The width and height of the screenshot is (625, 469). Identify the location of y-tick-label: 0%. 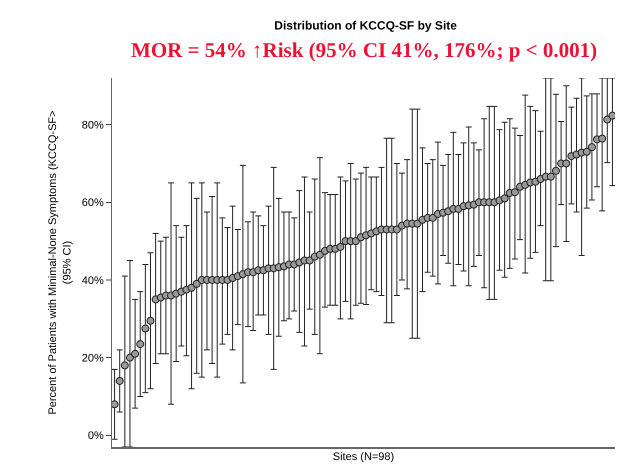
(96, 436).